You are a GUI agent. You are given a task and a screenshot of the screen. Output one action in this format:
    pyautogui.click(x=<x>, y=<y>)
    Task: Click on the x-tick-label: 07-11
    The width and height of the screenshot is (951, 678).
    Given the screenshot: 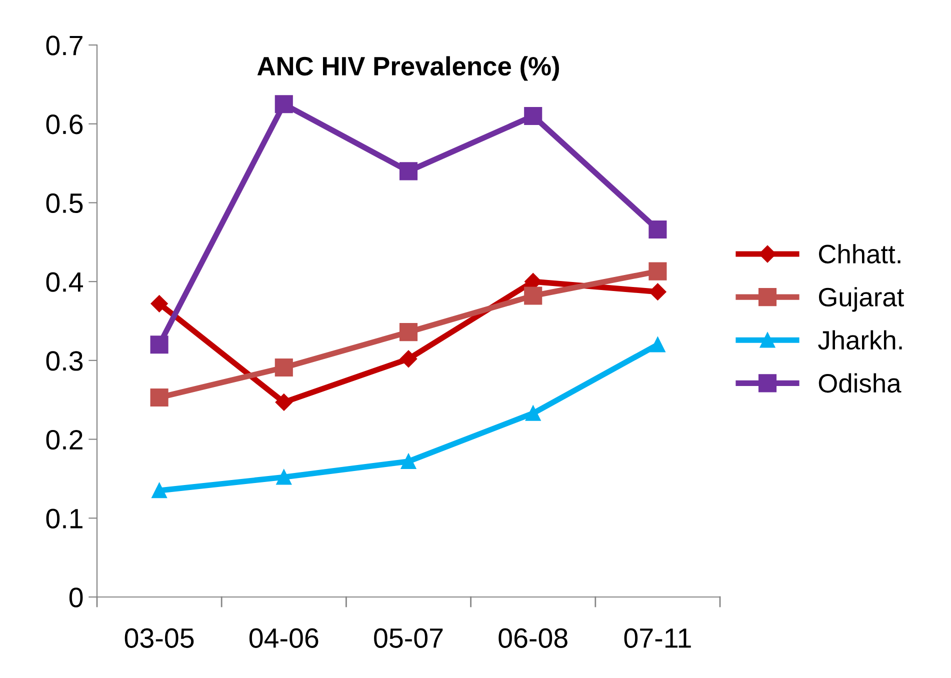 What is the action you would take?
    pyautogui.click(x=657, y=638)
    